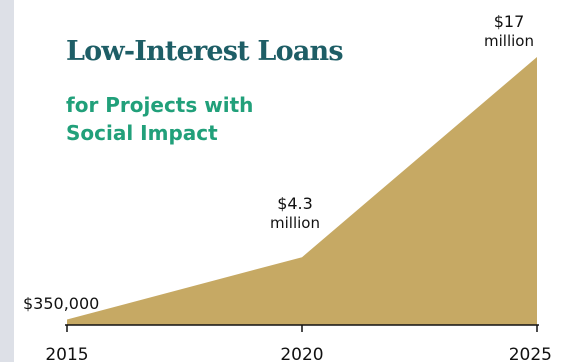  I want to click on x-tick-label: 2020, so click(301, 353).